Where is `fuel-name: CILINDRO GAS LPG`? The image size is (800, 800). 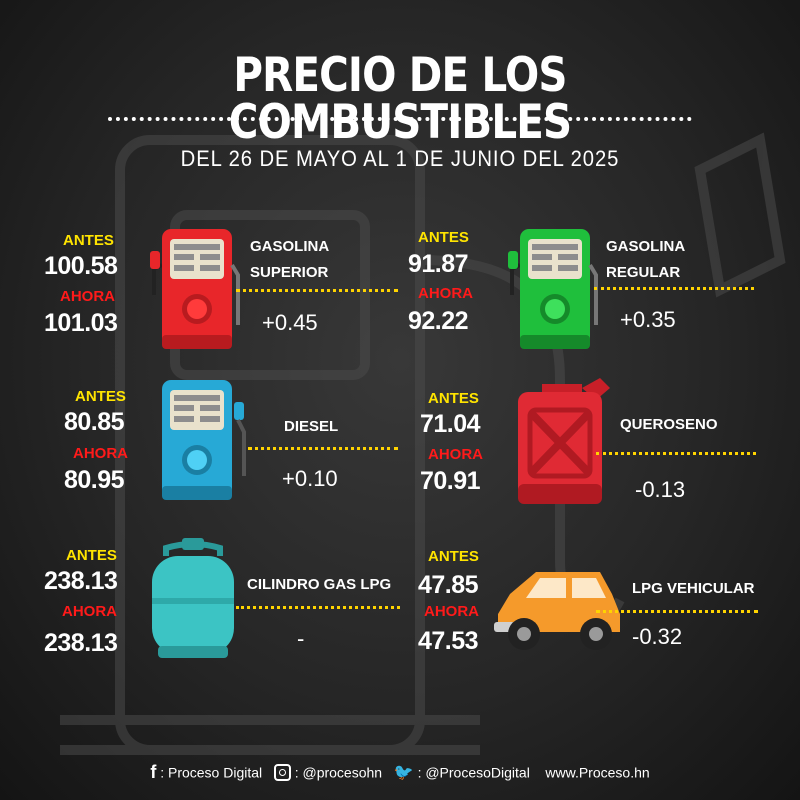
fuel-name: CILINDRO GAS LPG is located at coordinates (319, 584).